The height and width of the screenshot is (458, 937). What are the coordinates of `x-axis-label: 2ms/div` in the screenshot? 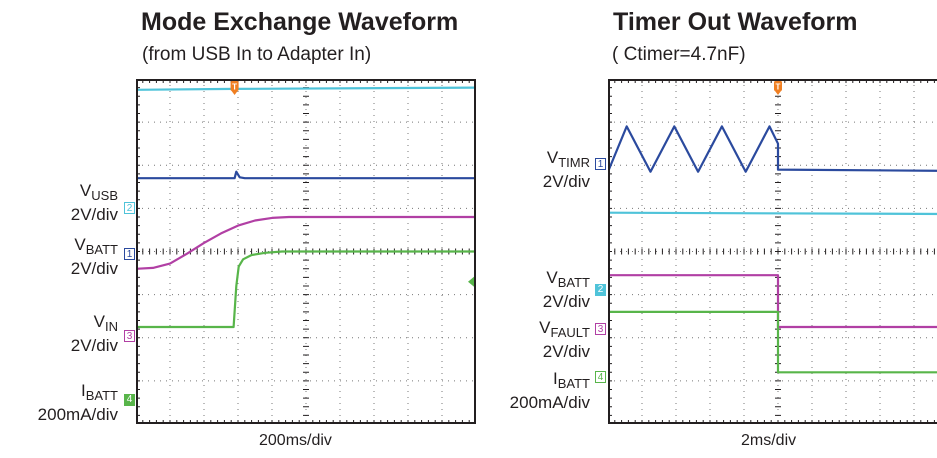 It's located at (769, 440).